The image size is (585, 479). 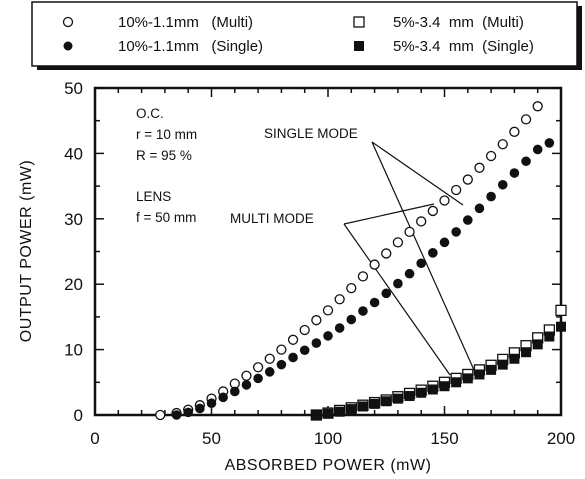 I want to click on x-tick-label: 200, so click(x=561, y=438).